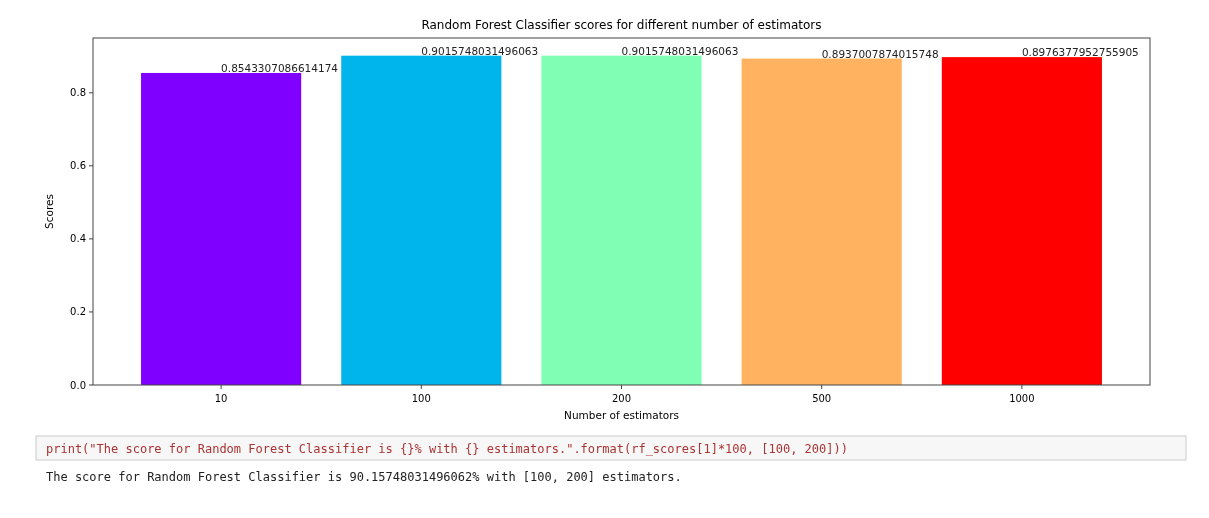 The height and width of the screenshot is (518, 1209). What do you see at coordinates (1080, 52) in the screenshot?
I see `data-label: 0.8976377952755905` at bounding box center [1080, 52].